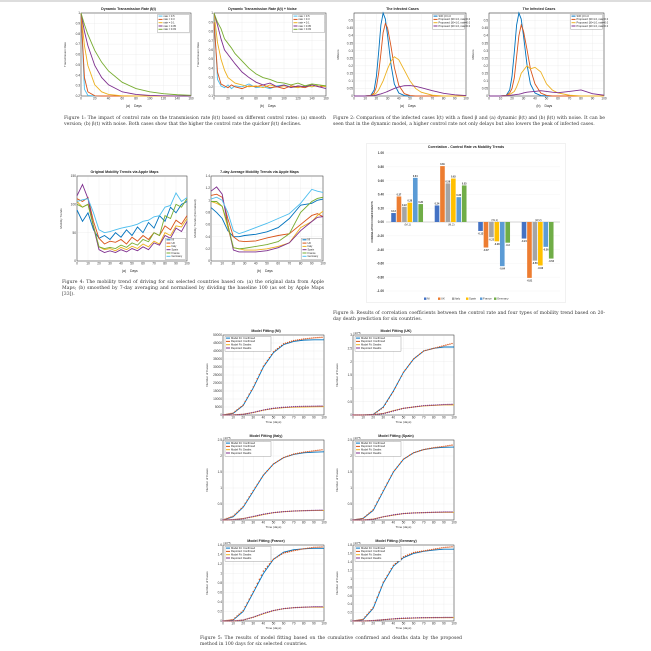 The height and width of the screenshot is (651, 651). What do you see at coordinates (381, 208) in the screenshot?
I see `y-tick-label: 0.20` at bounding box center [381, 208].